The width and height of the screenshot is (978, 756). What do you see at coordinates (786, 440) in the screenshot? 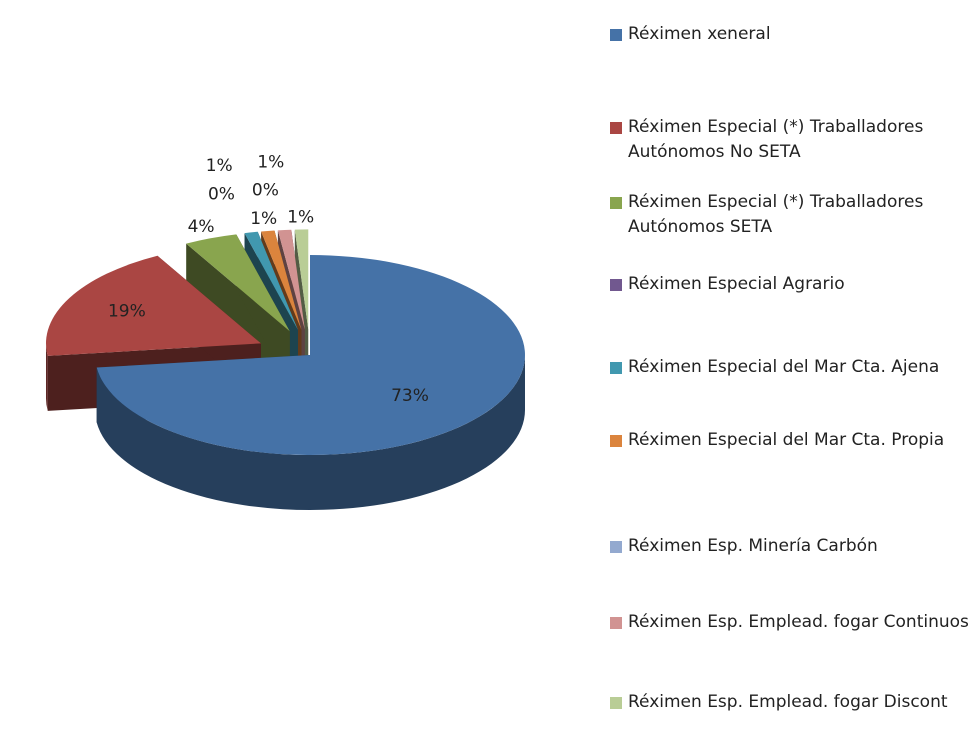
I see `legend-label: Réximen Especial del Mar Cta. Propia` at bounding box center [786, 440].